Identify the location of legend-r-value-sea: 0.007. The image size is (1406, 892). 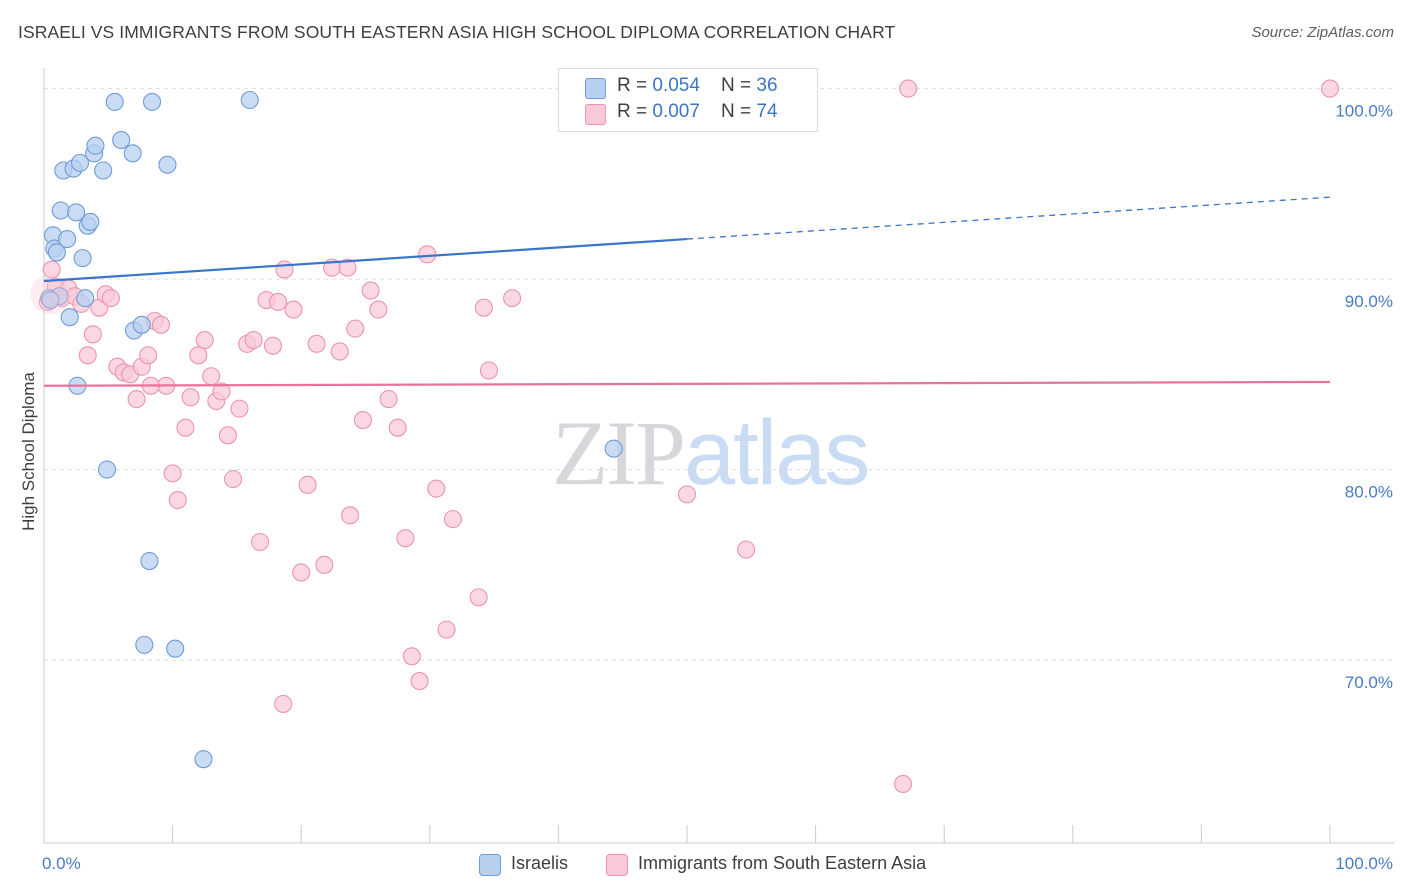
(676, 111).